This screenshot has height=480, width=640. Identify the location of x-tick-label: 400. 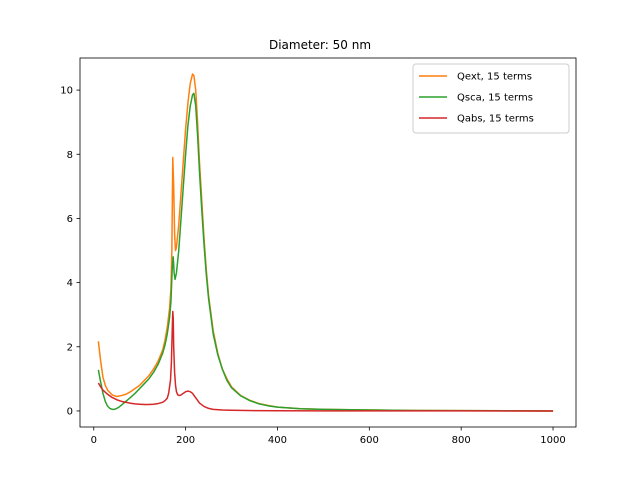
(277, 440).